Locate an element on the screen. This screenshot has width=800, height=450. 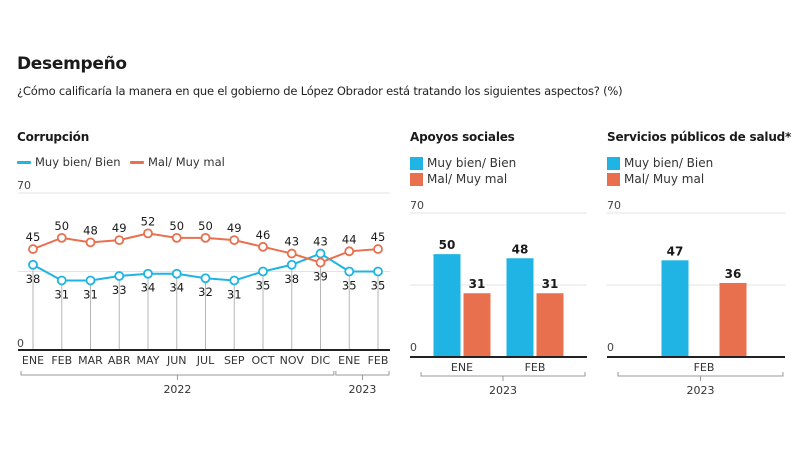
x-tick-label: JUL is located at coordinates (205, 360).